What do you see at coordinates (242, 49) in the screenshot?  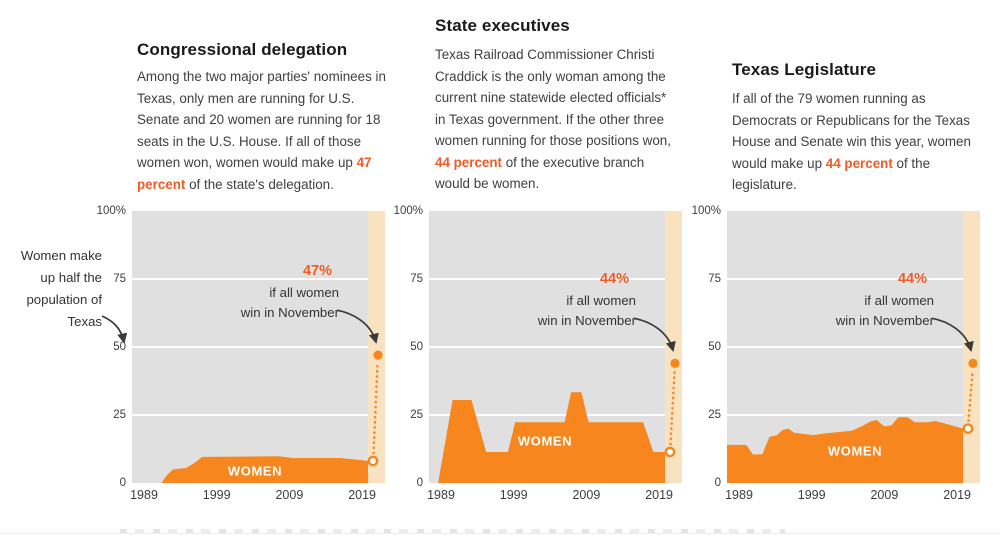 I see `chart-title-congress: Congressional delegation` at bounding box center [242, 49].